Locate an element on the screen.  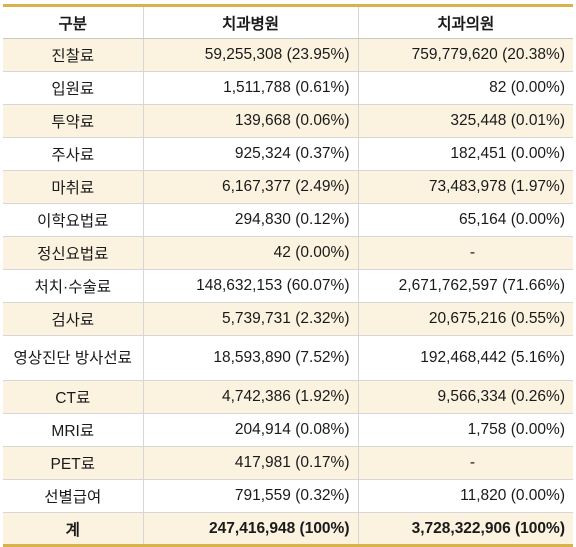
header-row: 구분 치과병원 치과의원 is located at coordinates (288, 22).